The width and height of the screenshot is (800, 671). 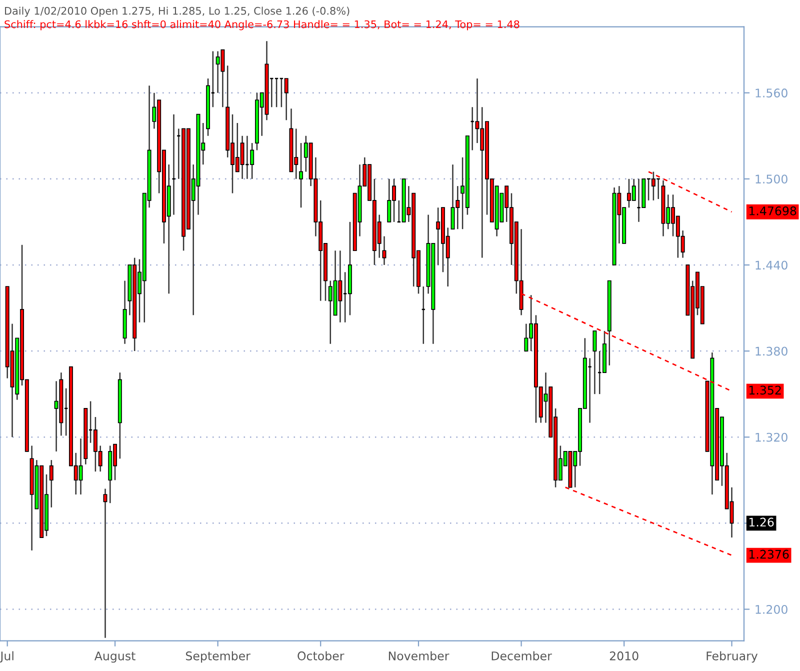 I want to click on chart-title: Daily 1/02/2010 Open 1.275, Hi 1.285, Lo 1.25, Close 1.26 (-0.8%), so click(x=177, y=11).